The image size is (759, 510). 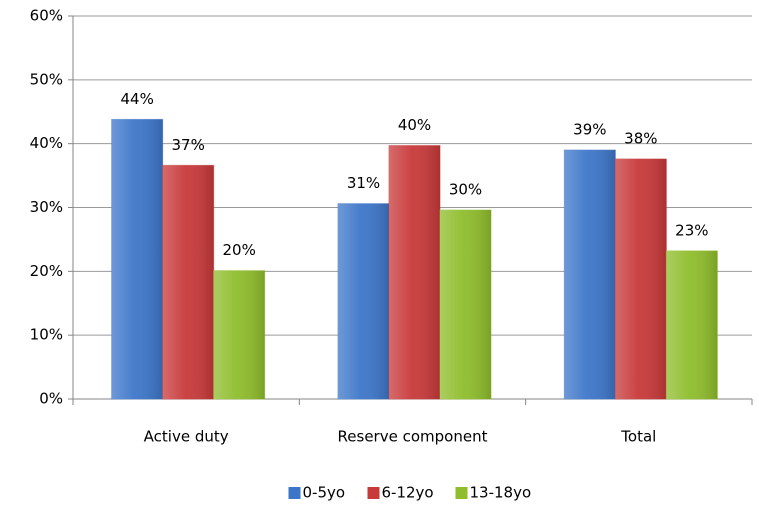 What do you see at coordinates (408, 493) in the screenshot?
I see `legend-label: 6-12yo` at bounding box center [408, 493].